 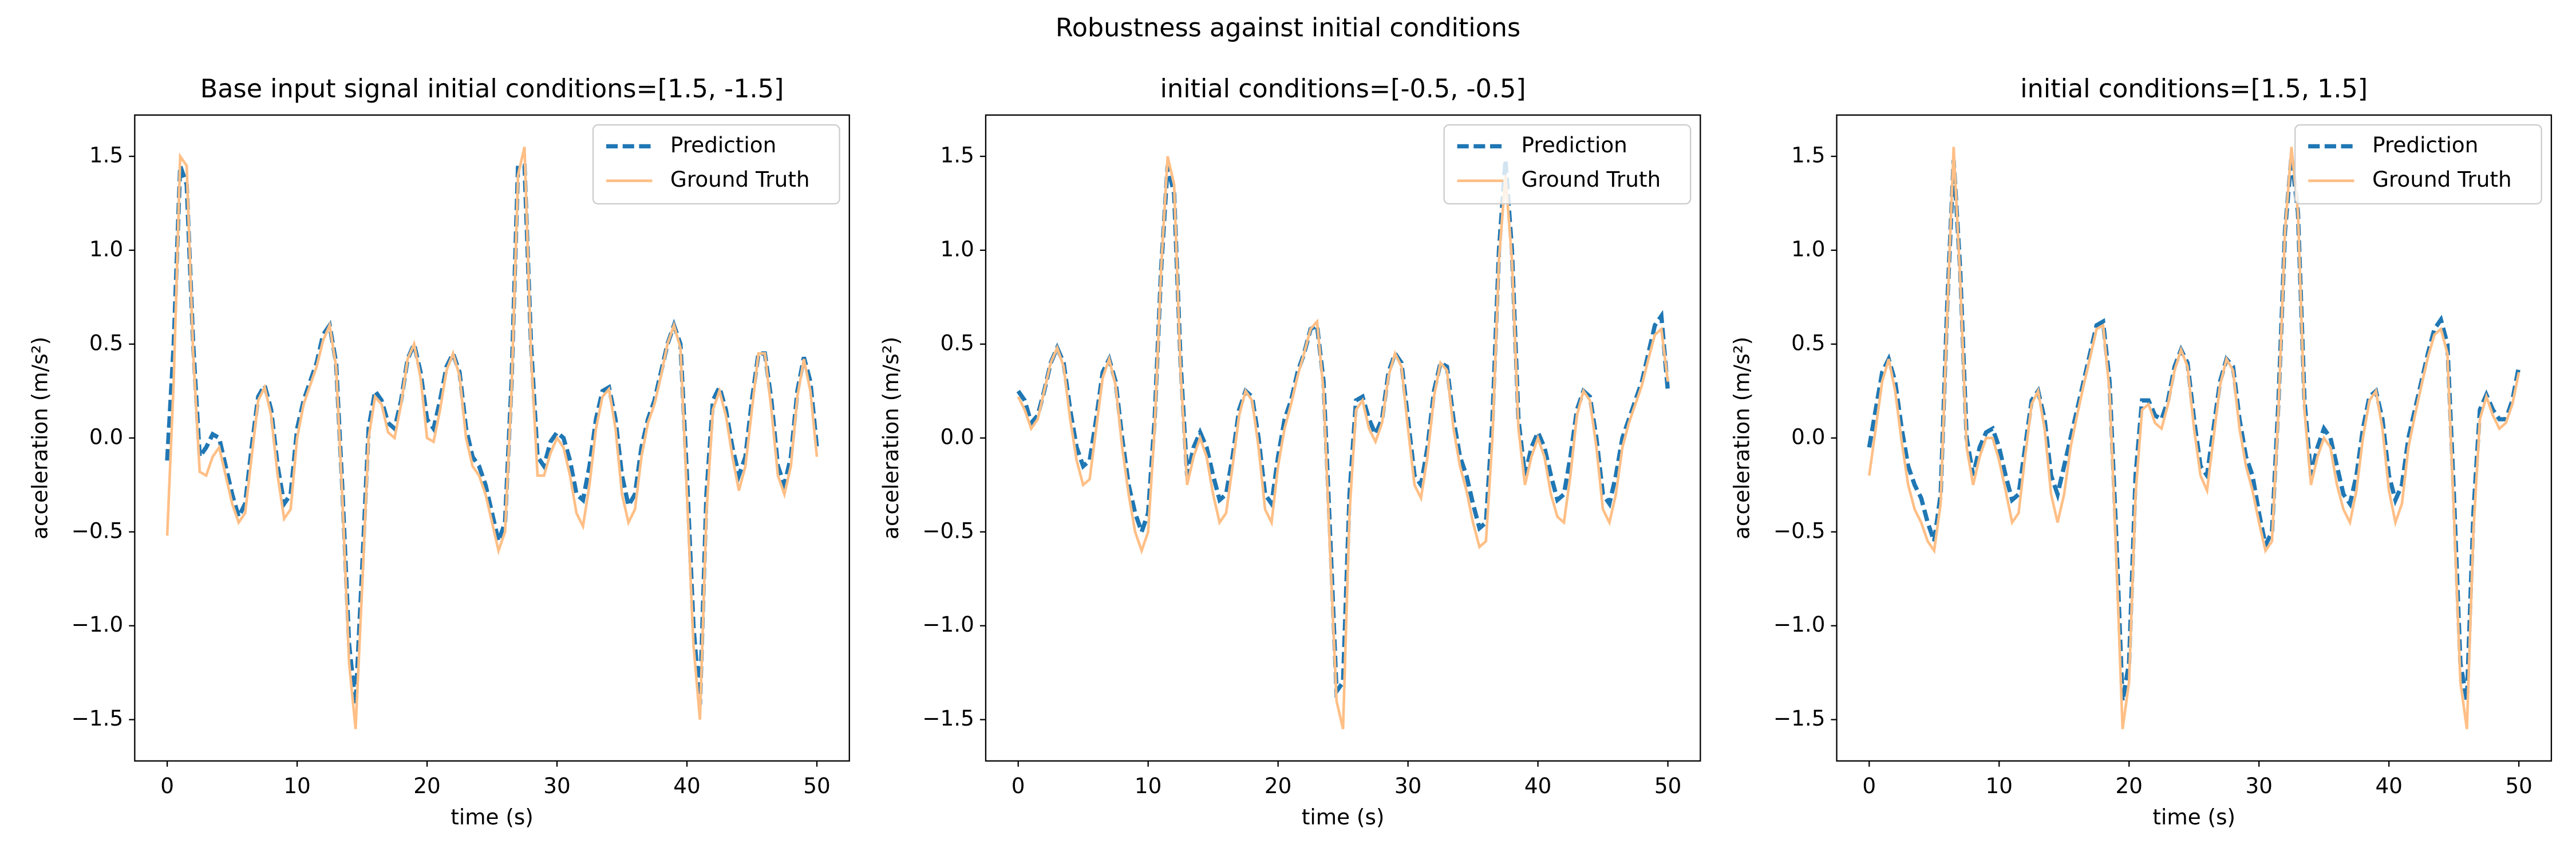 What do you see at coordinates (1288, 28) in the screenshot?
I see `figure-title: Robustness against initial conditions` at bounding box center [1288, 28].